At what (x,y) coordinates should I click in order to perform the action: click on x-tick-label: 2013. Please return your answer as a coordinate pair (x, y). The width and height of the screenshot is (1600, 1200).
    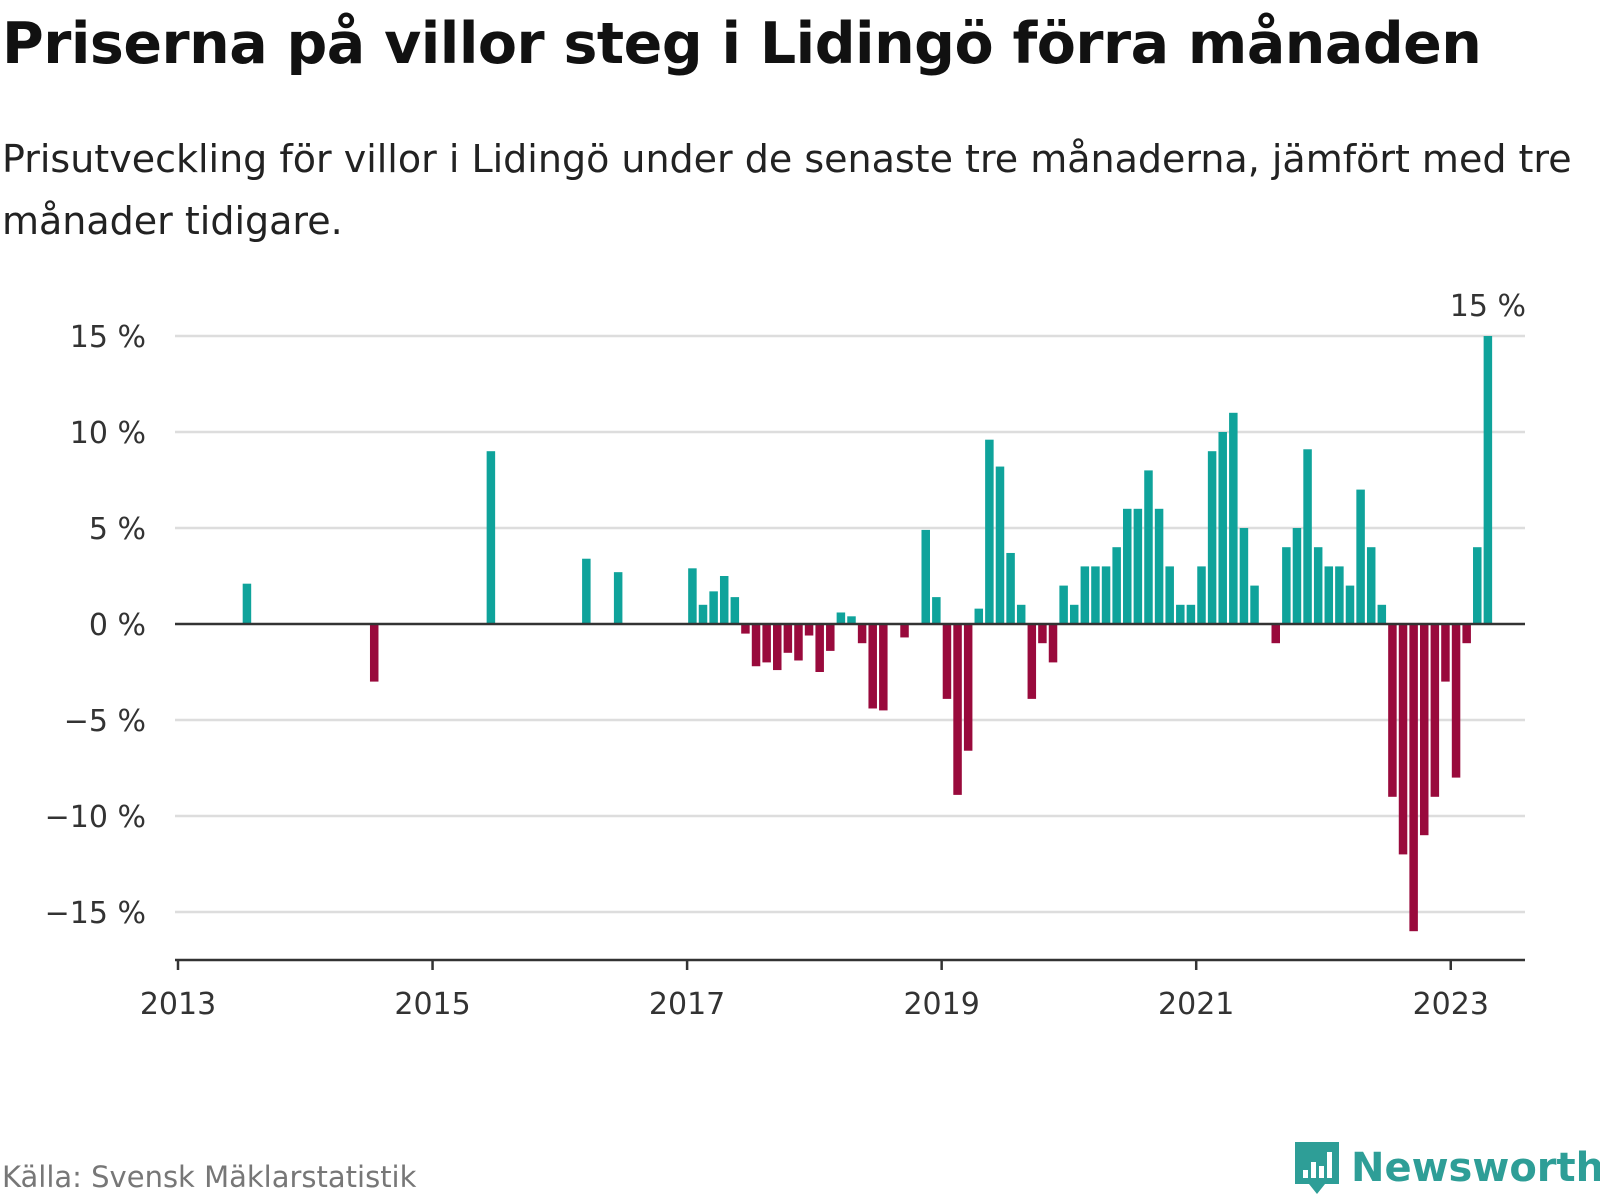
    Looking at the image, I should click on (178, 1004).